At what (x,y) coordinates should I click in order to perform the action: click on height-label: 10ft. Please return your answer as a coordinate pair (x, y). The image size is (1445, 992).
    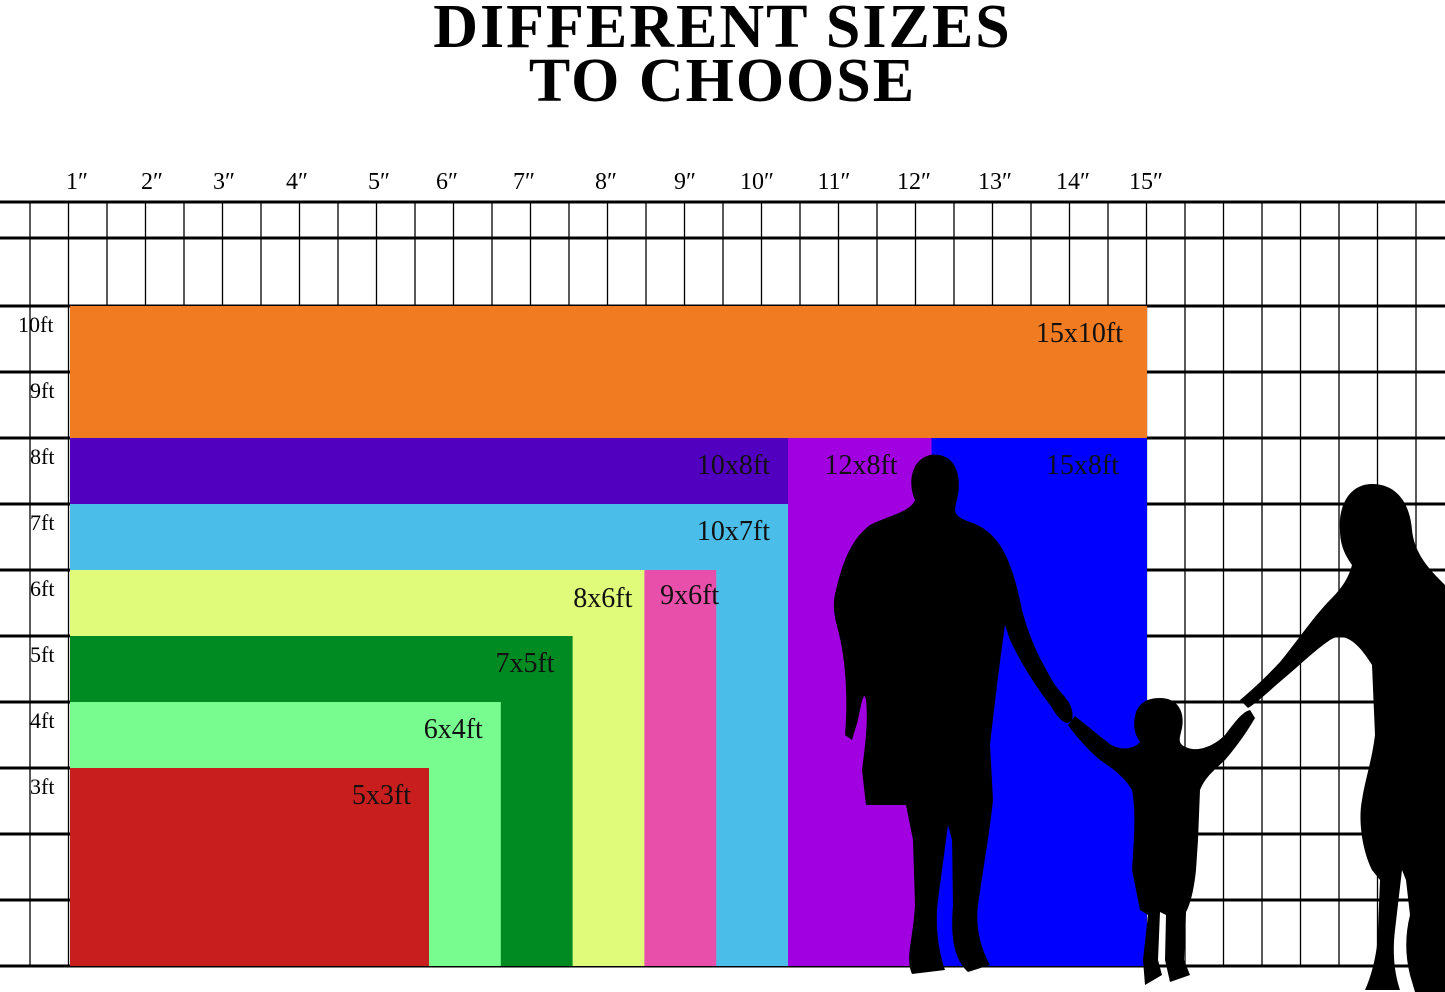
    Looking at the image, I should click on (35, 324).